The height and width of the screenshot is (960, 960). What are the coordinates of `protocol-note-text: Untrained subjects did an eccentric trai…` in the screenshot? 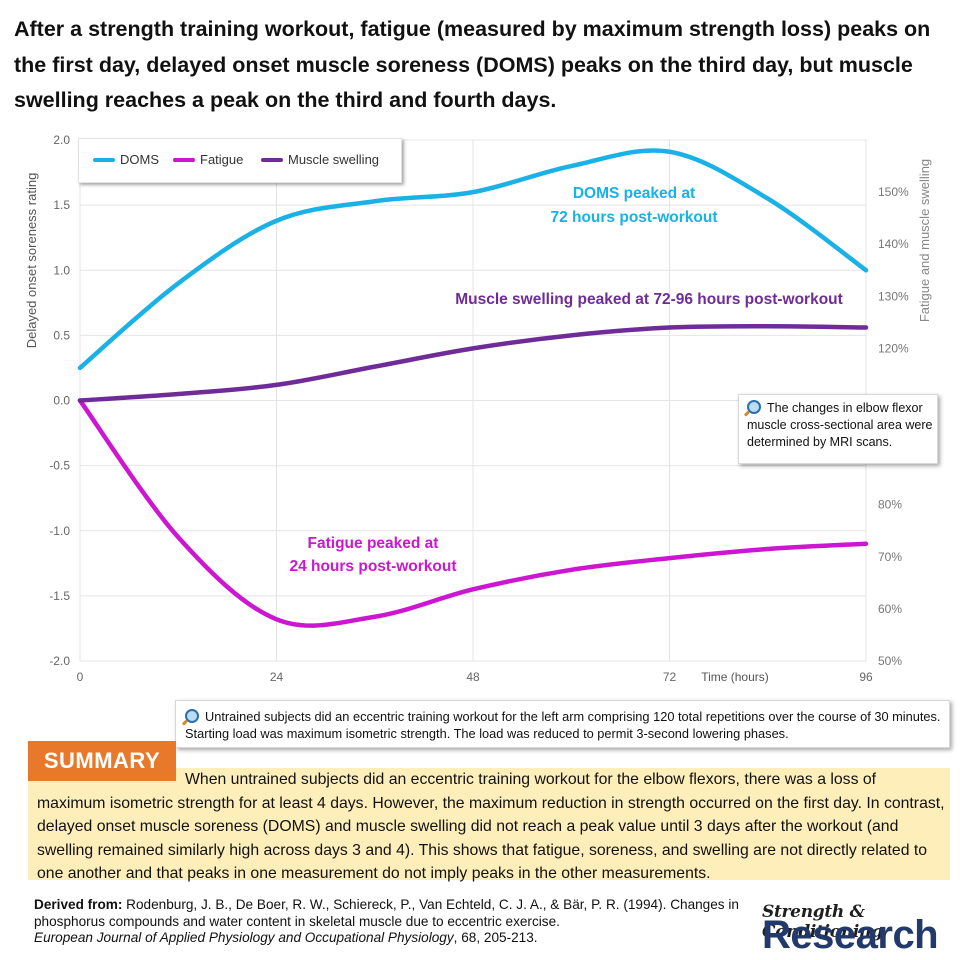 It's located at (563, 725).